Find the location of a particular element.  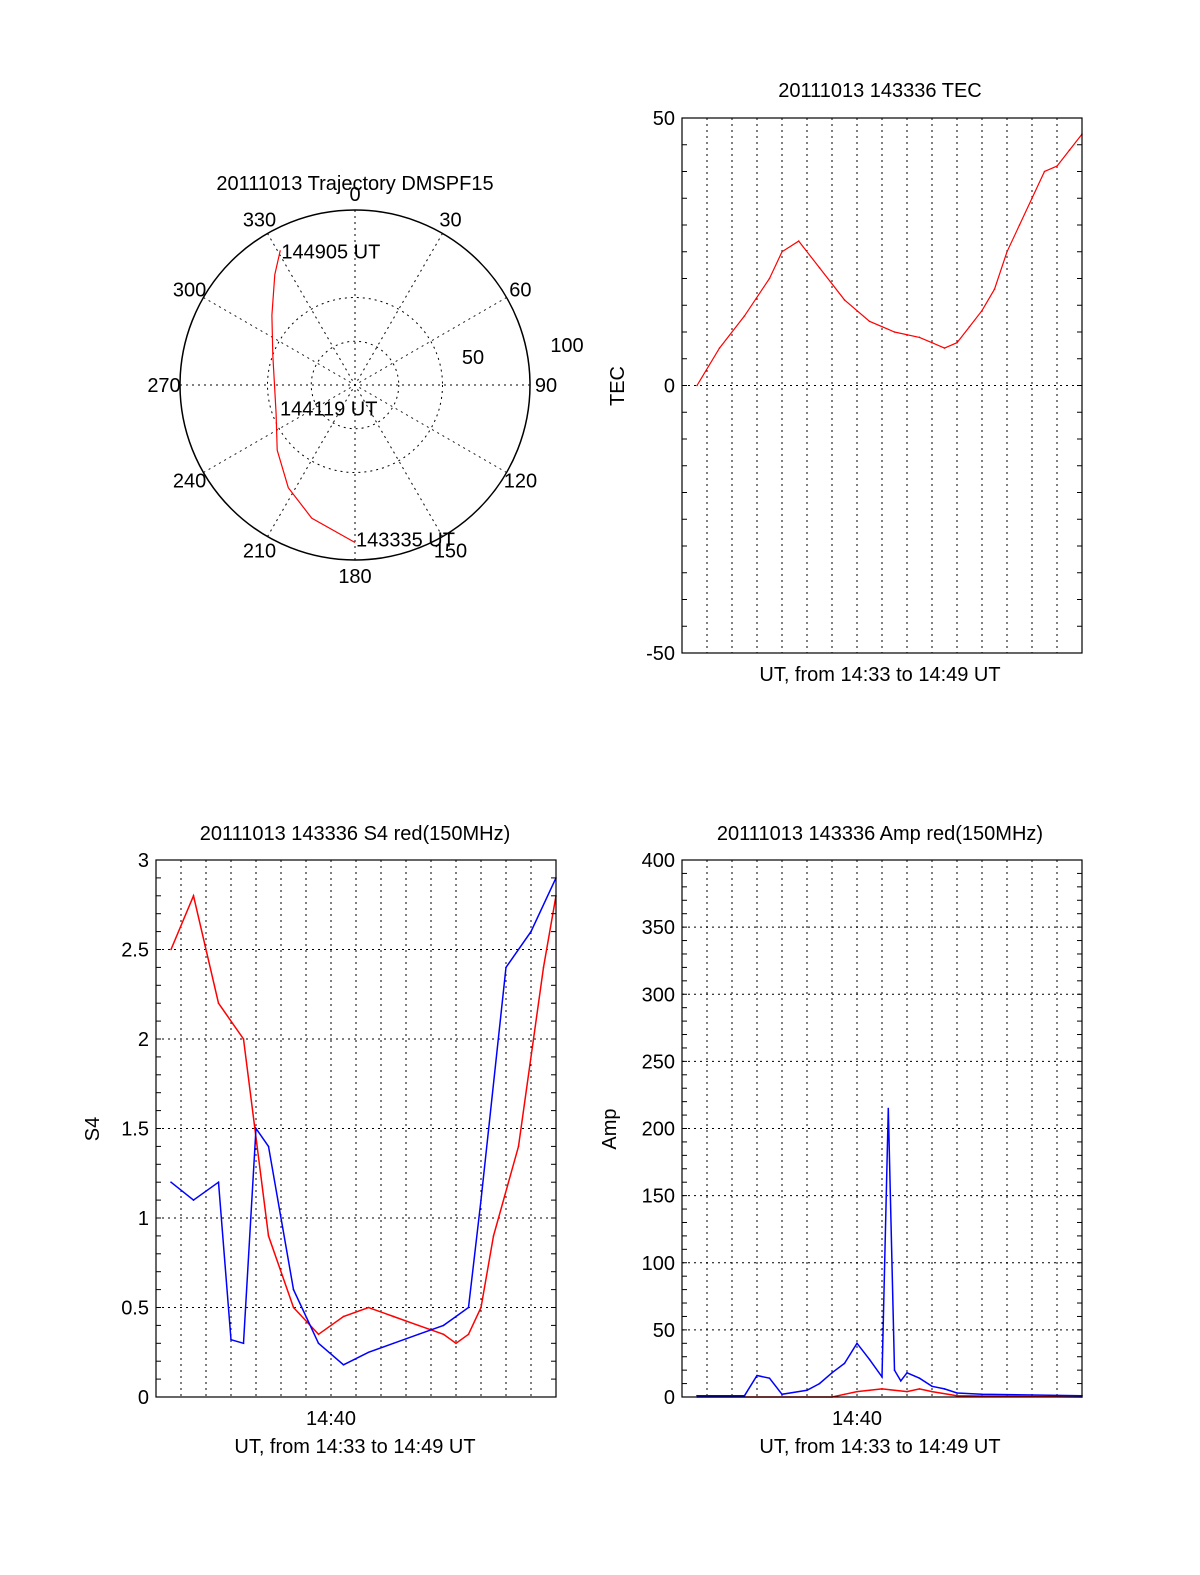

polar-title: 20111013 Trajectory DMSPF15 is located at coordinates (354, 184).